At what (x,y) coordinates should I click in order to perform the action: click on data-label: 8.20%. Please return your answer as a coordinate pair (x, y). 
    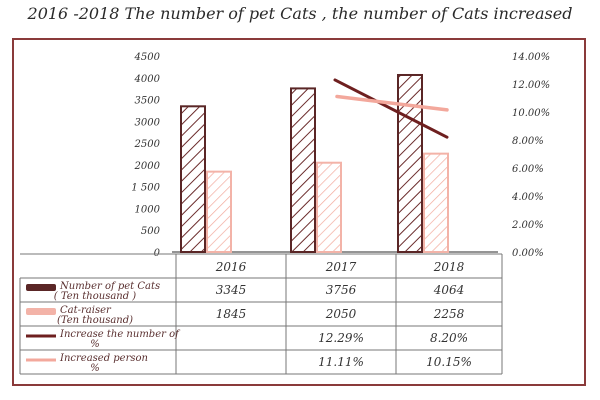
    Looking at the image, I should click on (449, 338).